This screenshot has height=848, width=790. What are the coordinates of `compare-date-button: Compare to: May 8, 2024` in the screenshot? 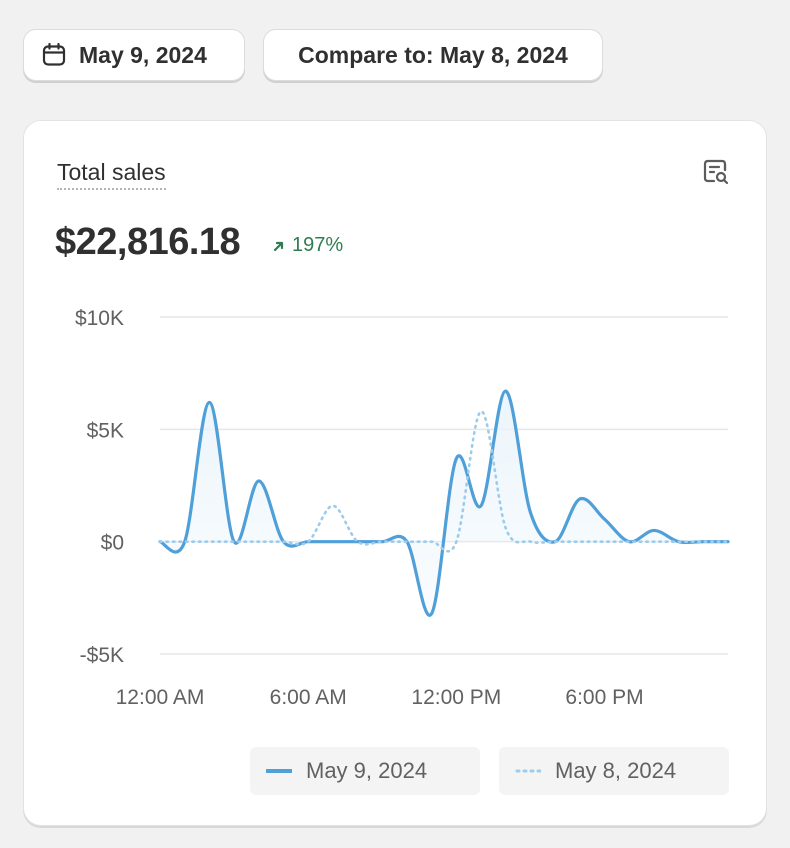 It's located at (433, 55).